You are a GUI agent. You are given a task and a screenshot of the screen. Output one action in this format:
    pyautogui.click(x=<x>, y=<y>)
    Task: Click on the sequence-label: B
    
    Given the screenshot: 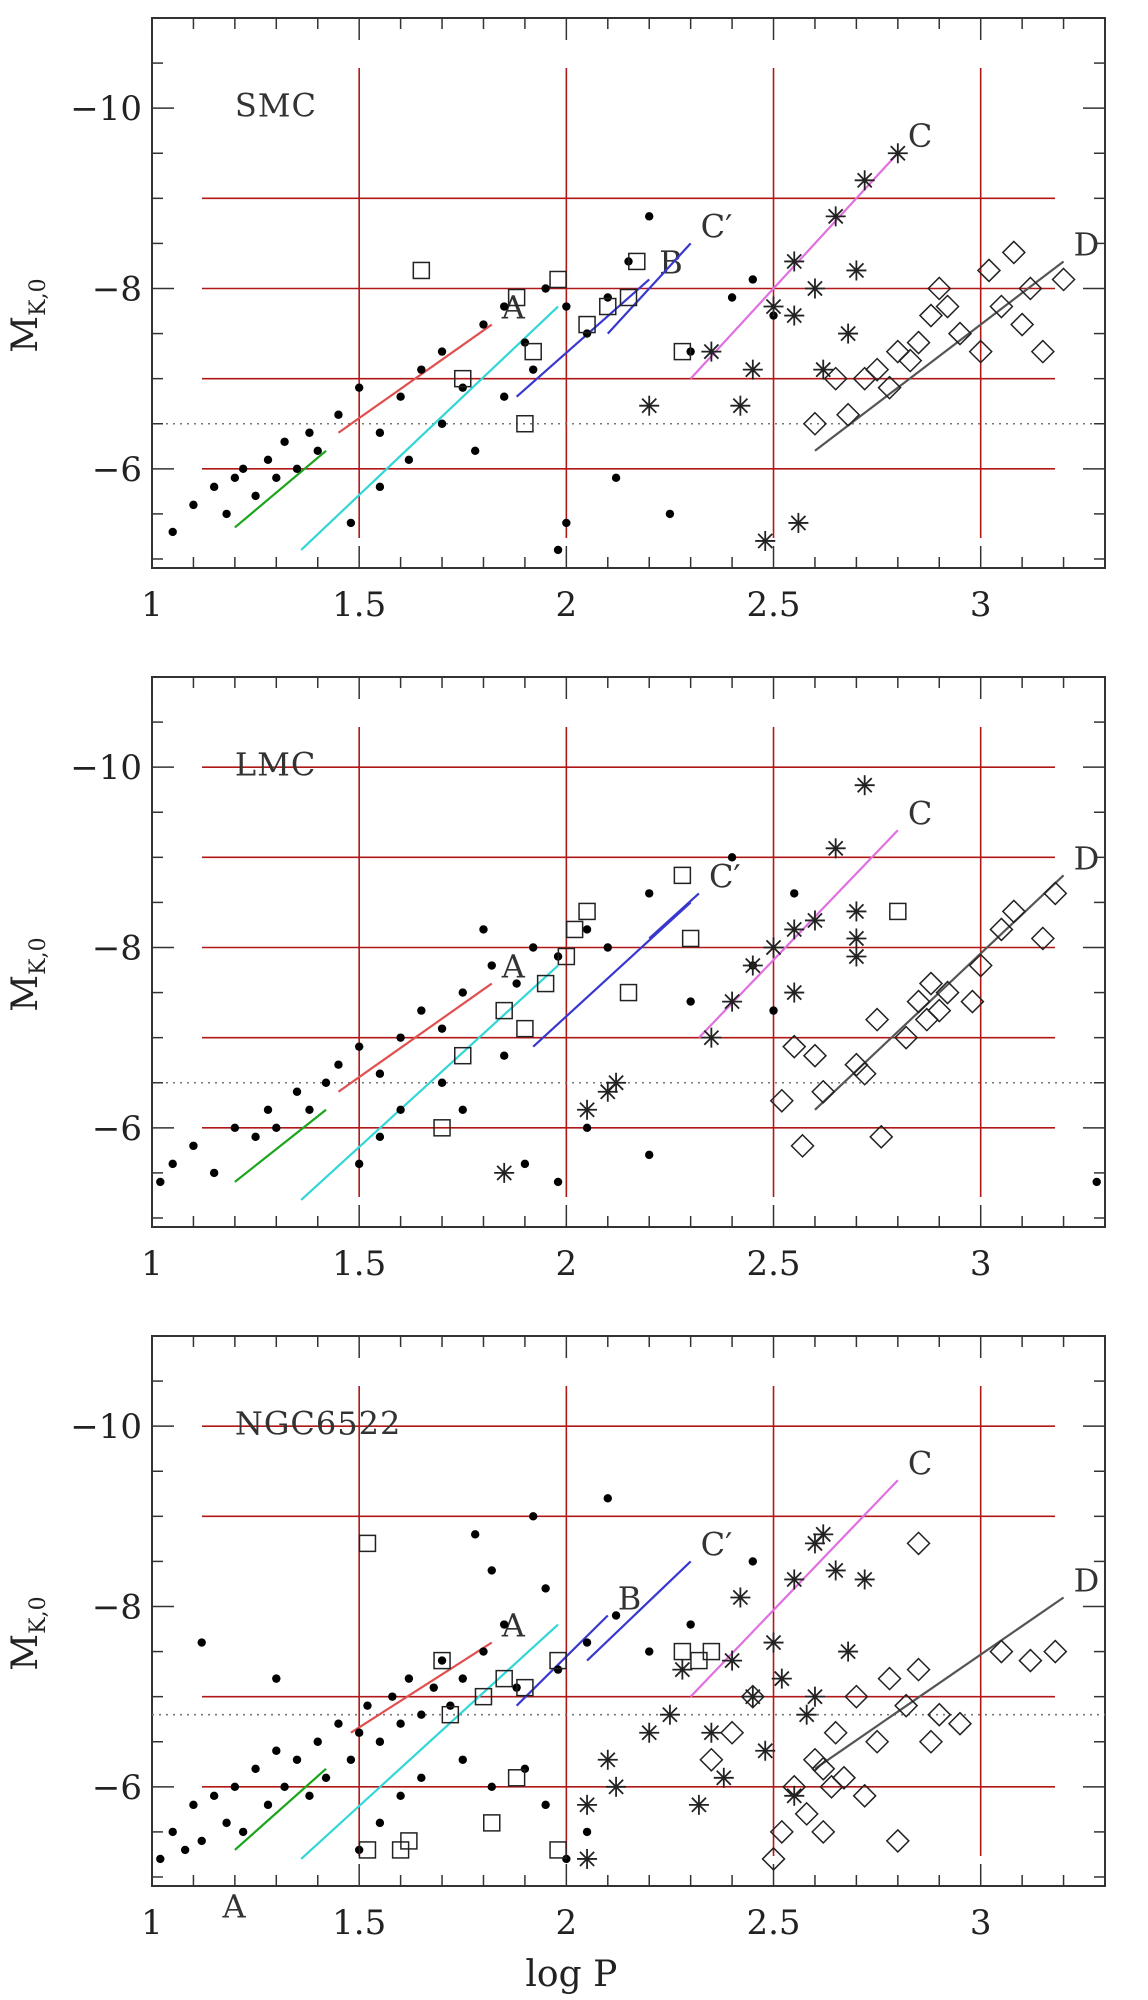 What is the action you would take?
    pyautogui.click(x=671, y=262)
    